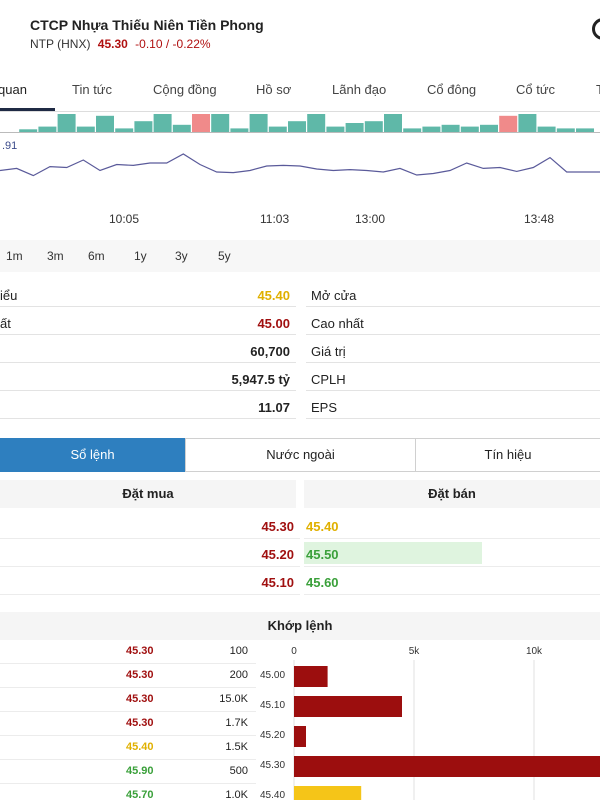 The height and width of the screenshot is (800, 600). What do you see at coordinates (300, 256) in the screenshot?
I see `range-selector: 1m 3m 6m 1y 3y 5y` at bounding box center [300, 256].